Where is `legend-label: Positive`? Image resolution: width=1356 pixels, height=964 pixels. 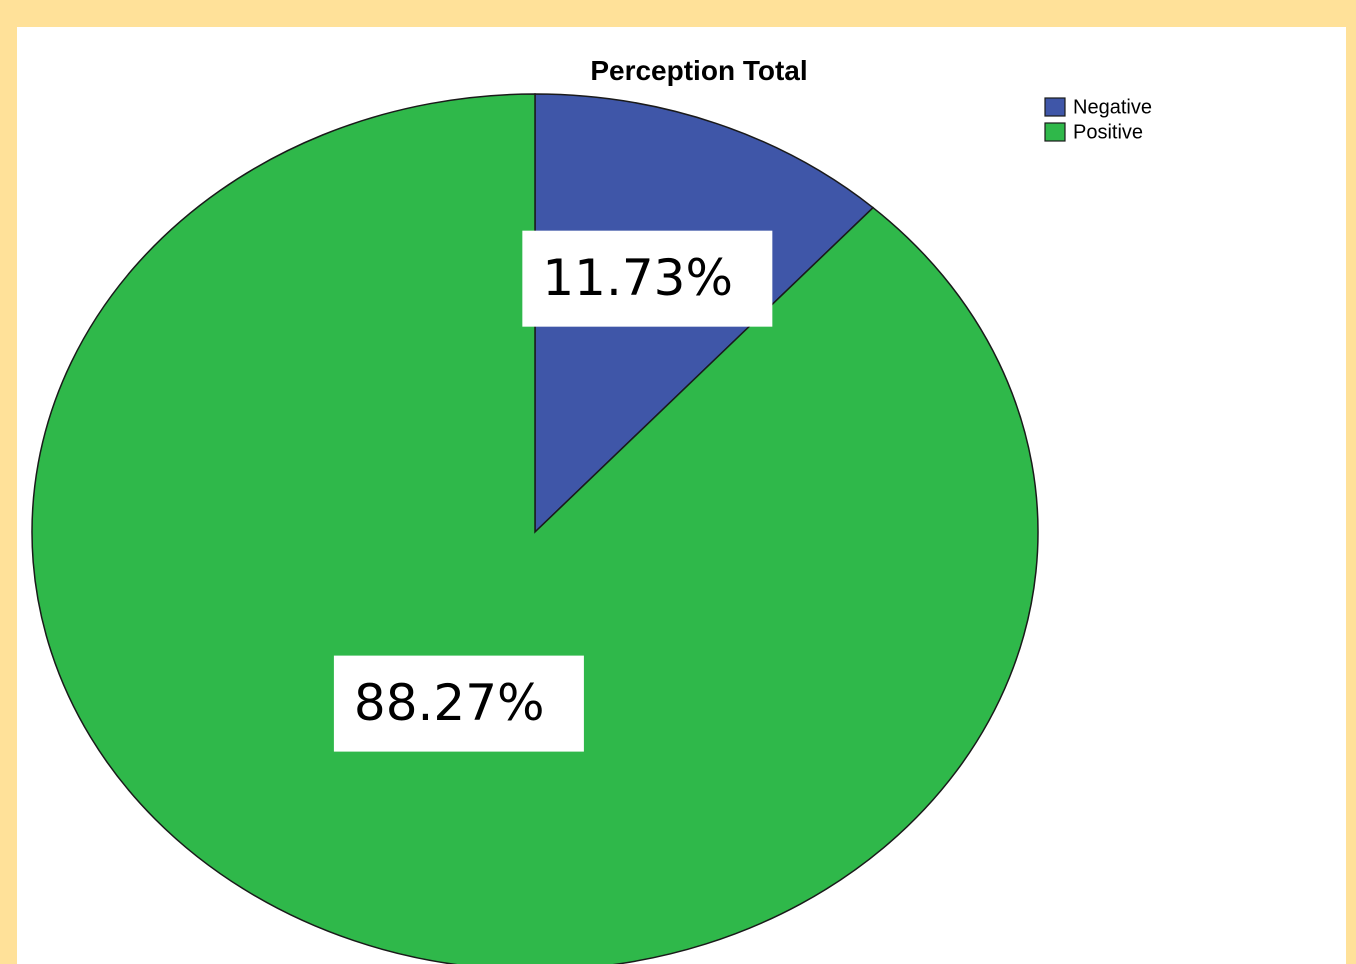 legend-label: Positive is located at coordinates (1108, 132).